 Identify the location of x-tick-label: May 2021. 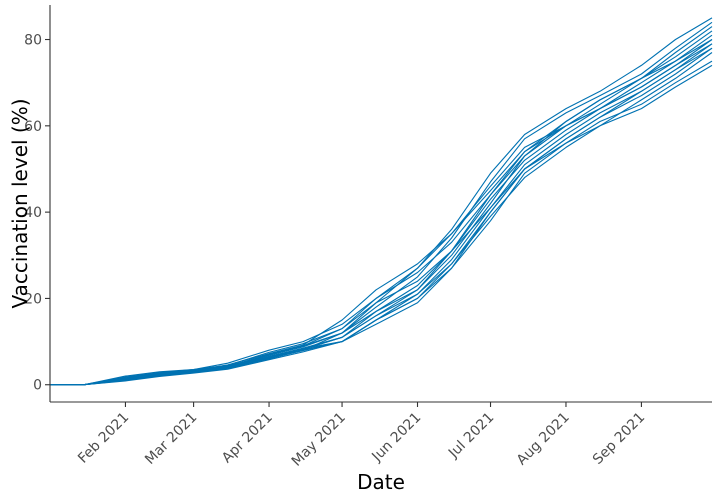
(319, 440).